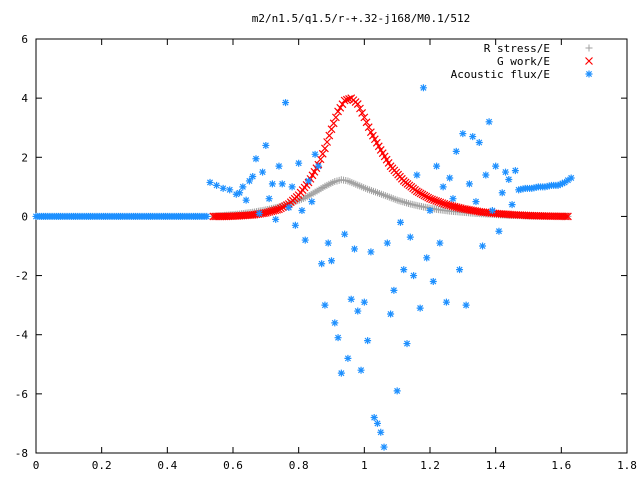  I want to click on x-tick-label: 0.6, so click(233, 465).